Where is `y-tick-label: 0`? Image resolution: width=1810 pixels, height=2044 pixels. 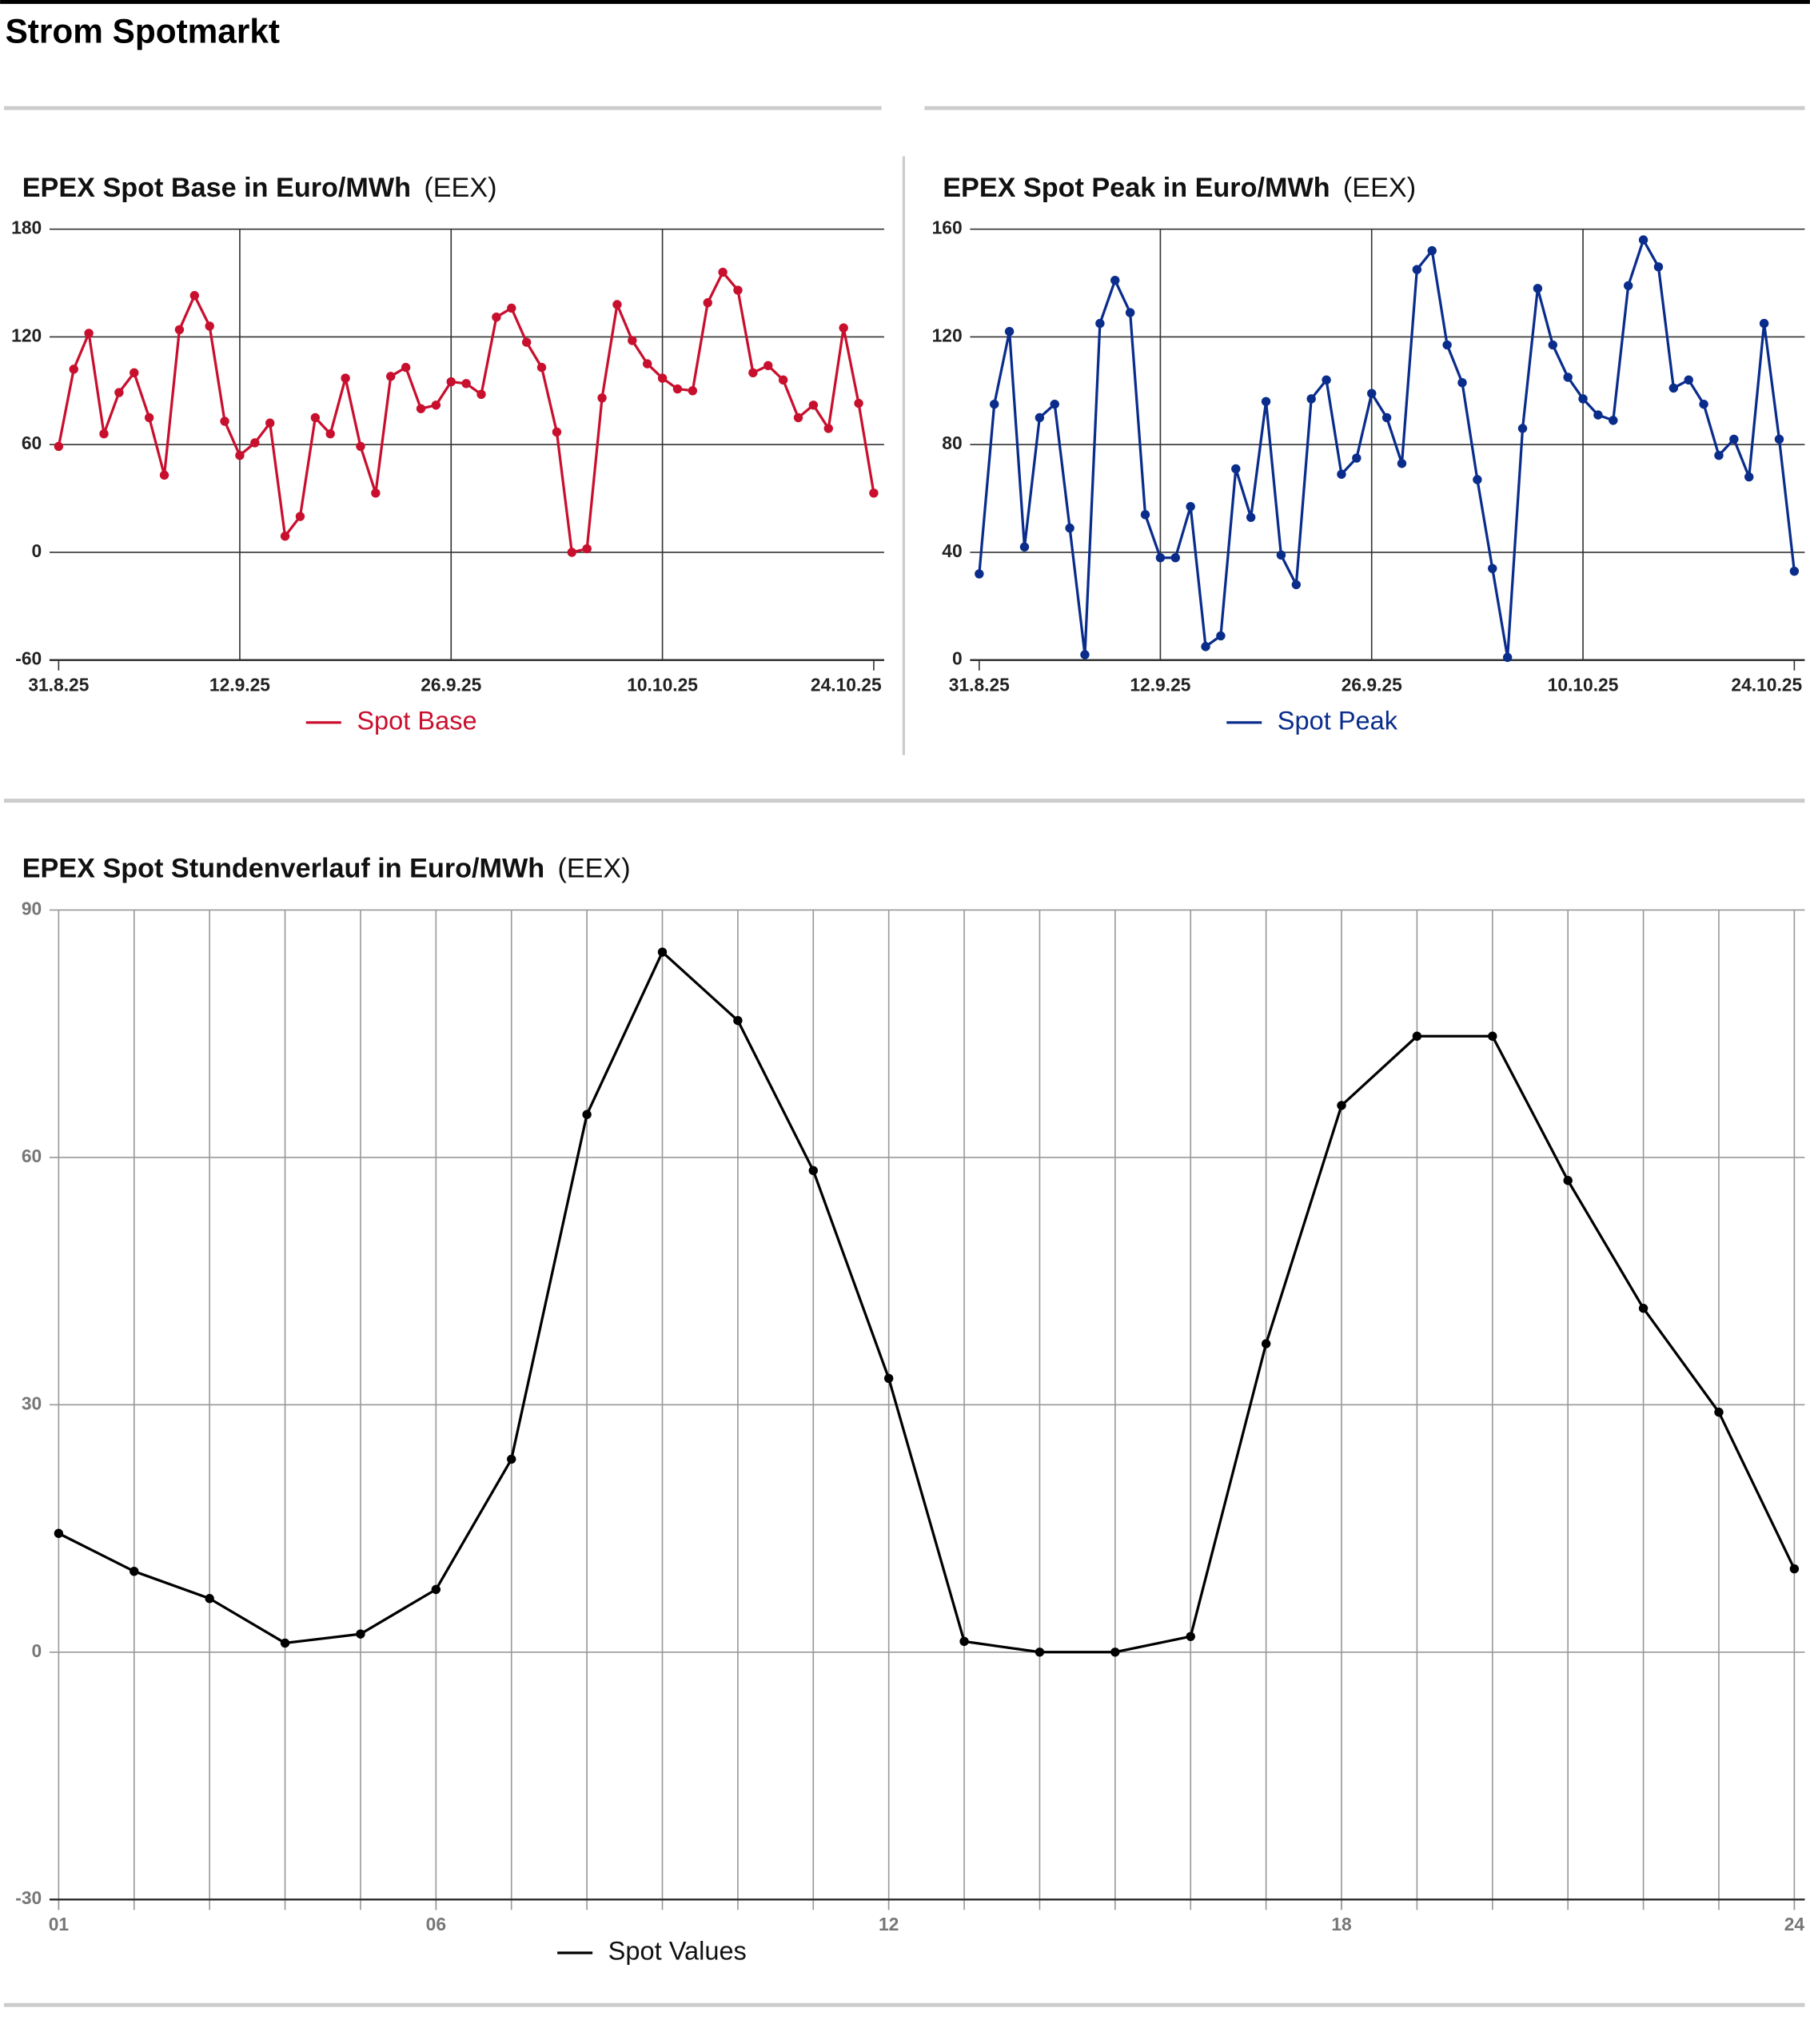 y-tick-label: 0 is located at coordinates (37, 550).